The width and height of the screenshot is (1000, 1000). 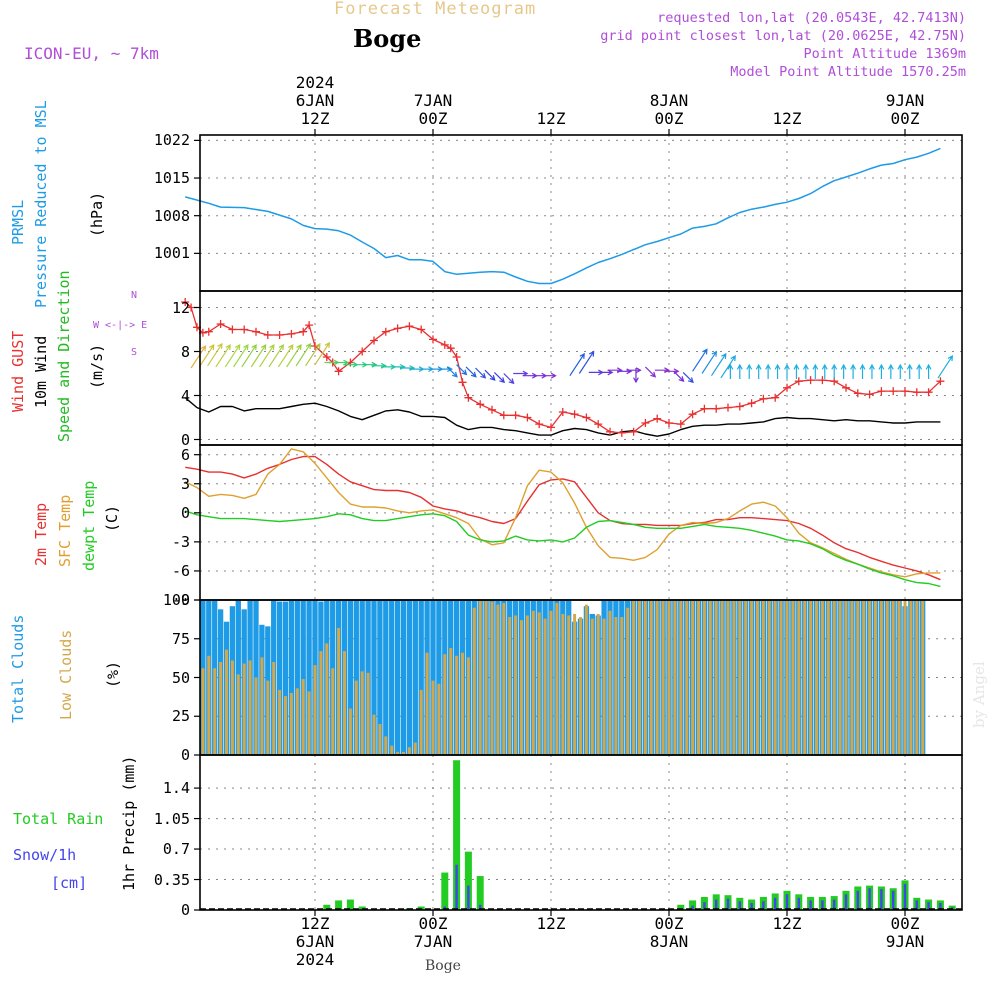 What do you see at coordinates (171, 253) in the screenshot?
I see `y-tick-label: 1001` at bounding box center [171, 253].